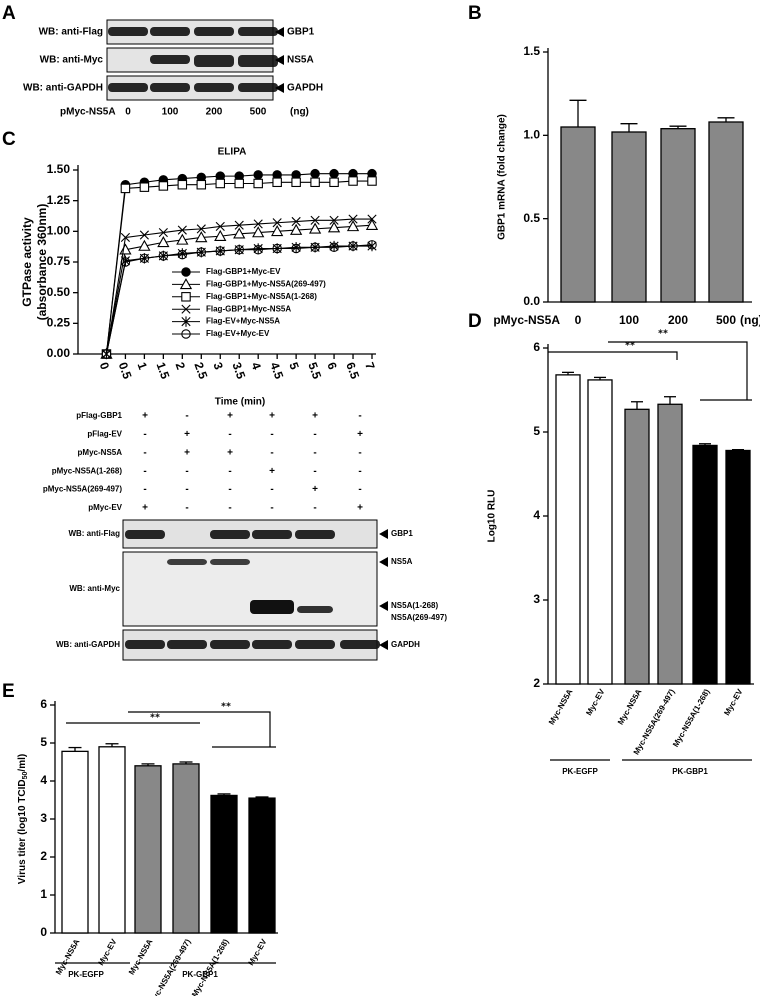  I want to click on panel-label: C, so click(9, 139).